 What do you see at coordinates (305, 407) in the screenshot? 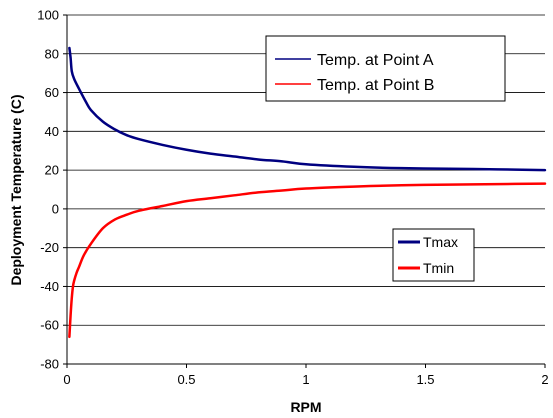
I see `x-axis-title: RPM` at bounding box center [305, 407].